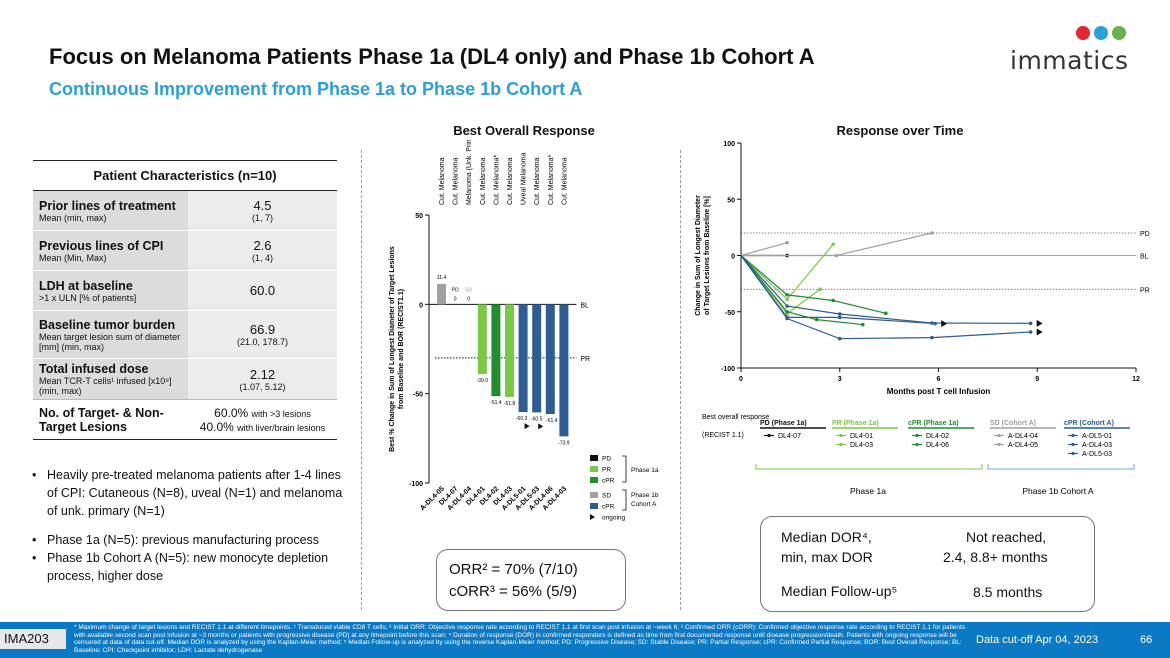 The image size is (1170, 658). I want to click on legend-item-label: DL4-07, so click(789, 436).